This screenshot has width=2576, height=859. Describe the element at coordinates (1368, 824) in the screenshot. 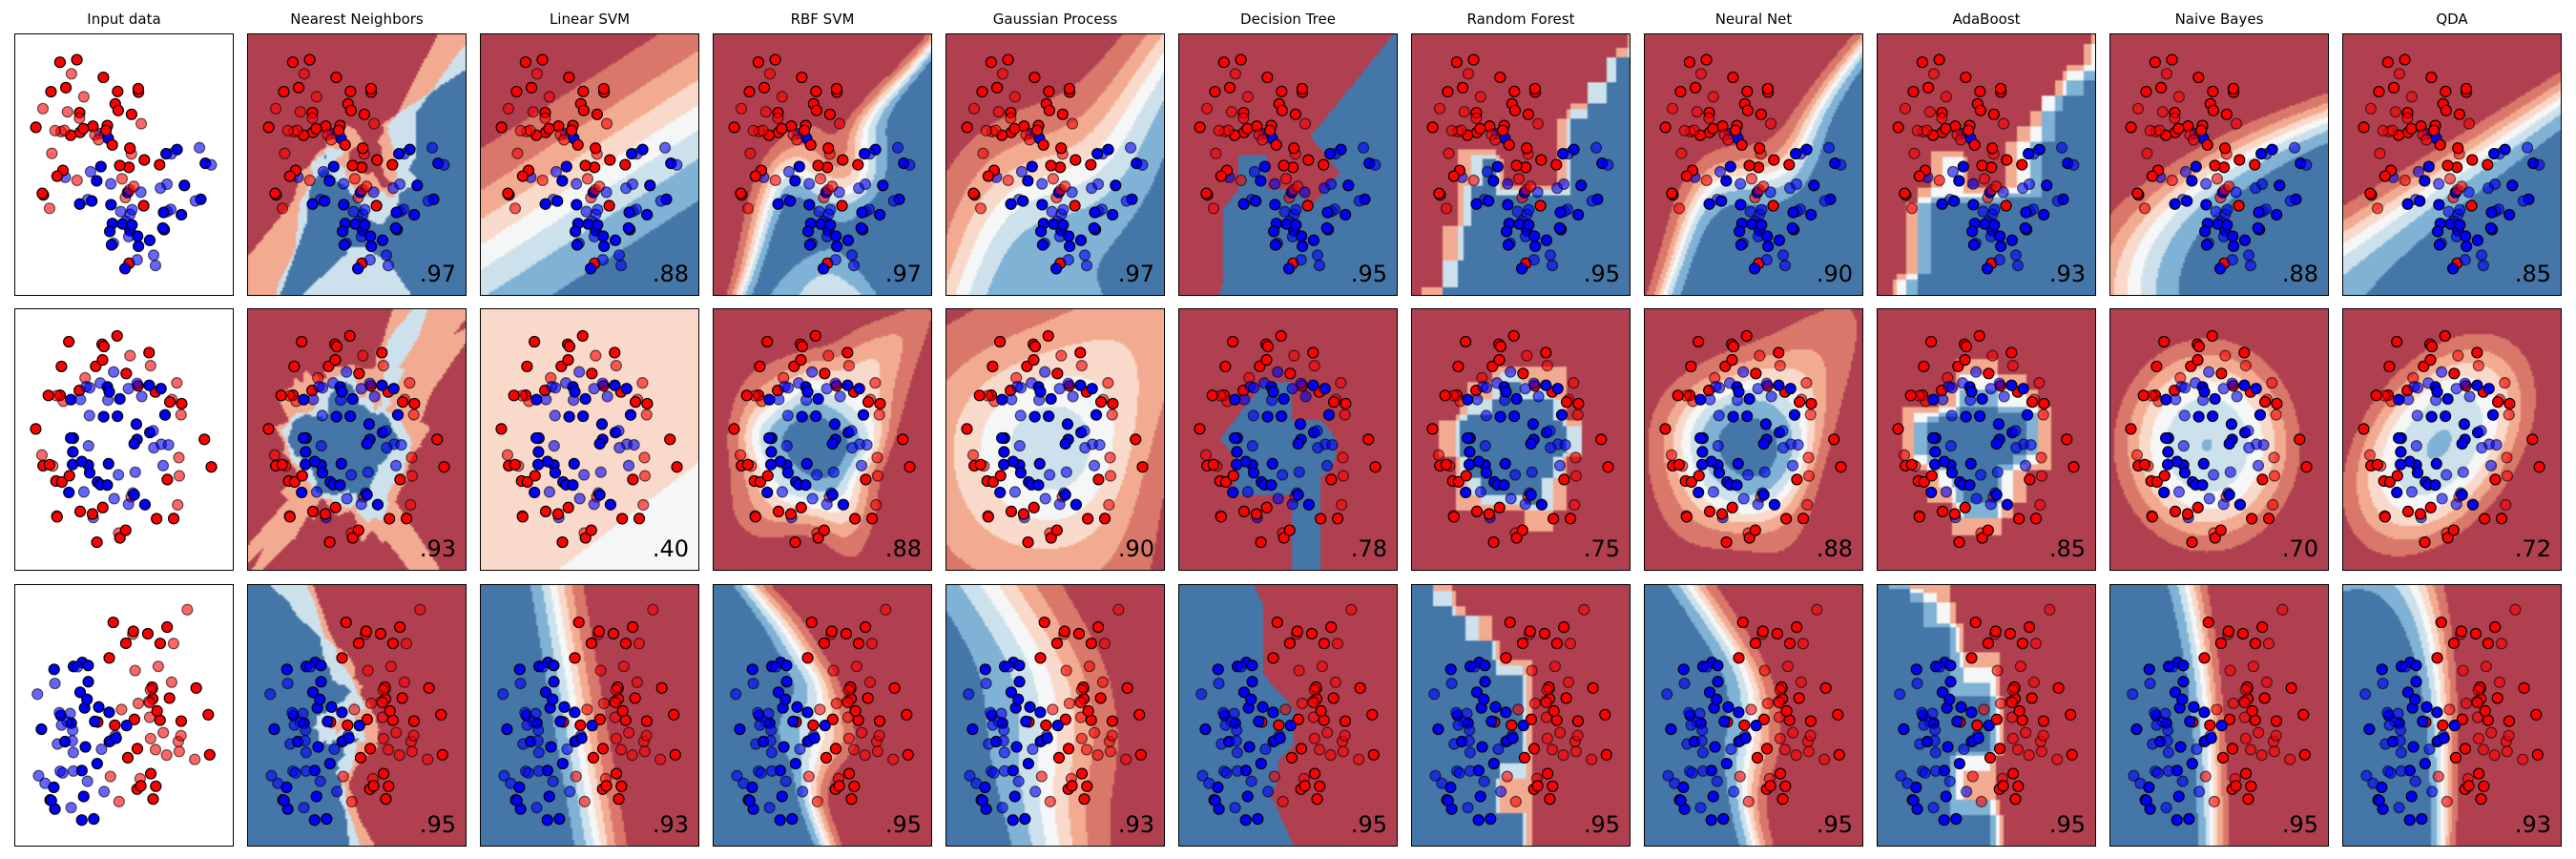

I see `accuracy-score: .95` at that location.